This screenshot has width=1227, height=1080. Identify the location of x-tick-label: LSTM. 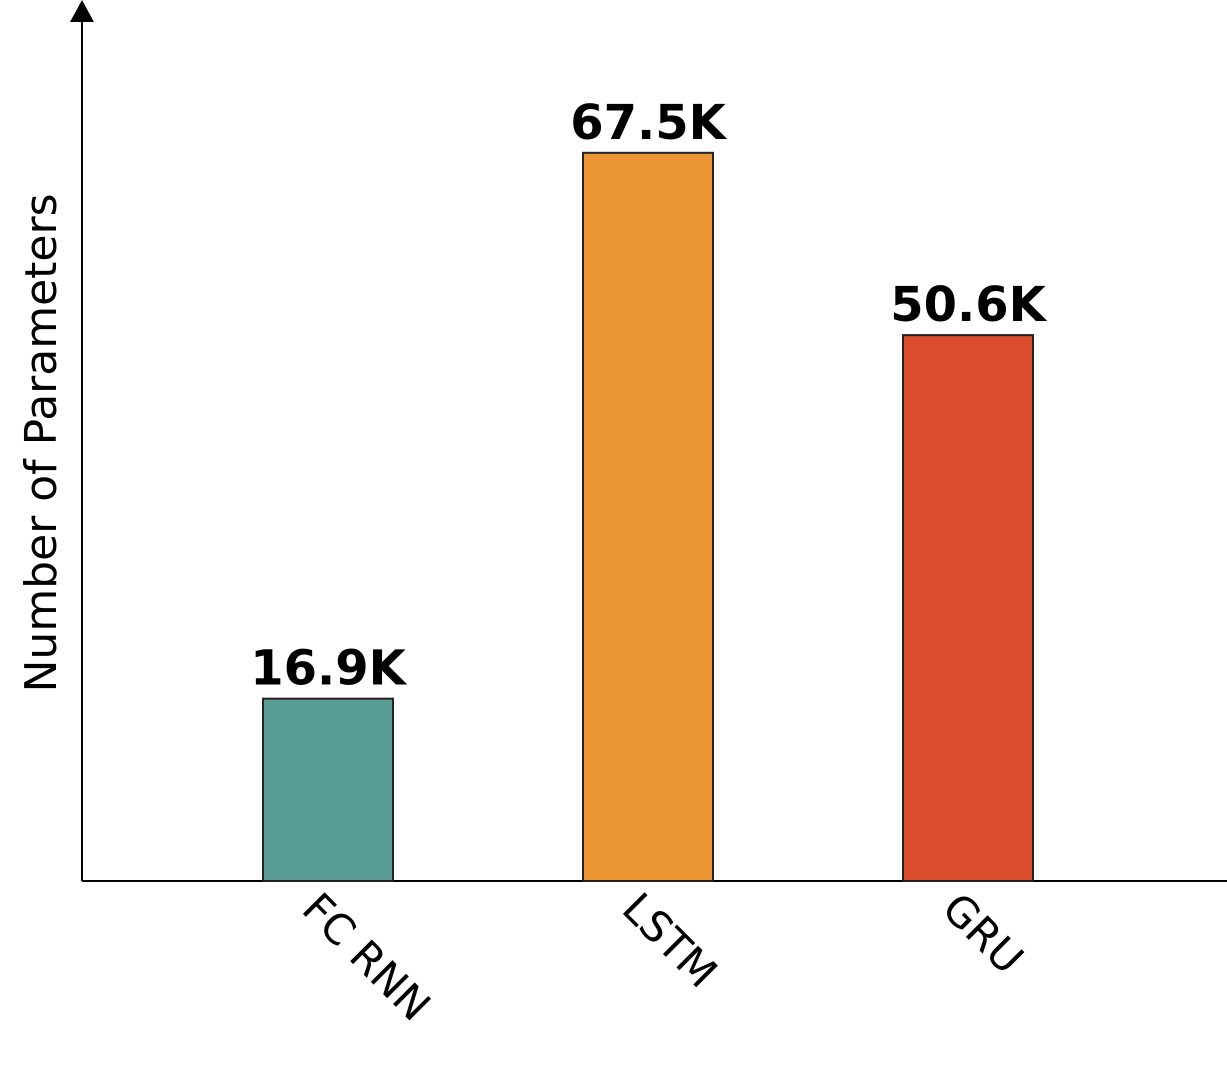
(670, 940).